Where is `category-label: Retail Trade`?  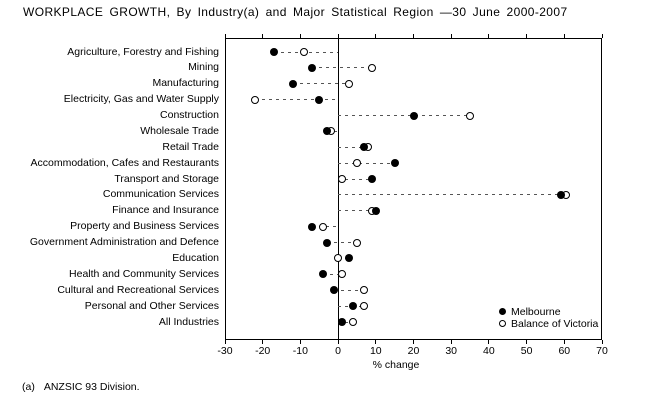 category-label: Retail Trade is located at coordinates (190, 146).